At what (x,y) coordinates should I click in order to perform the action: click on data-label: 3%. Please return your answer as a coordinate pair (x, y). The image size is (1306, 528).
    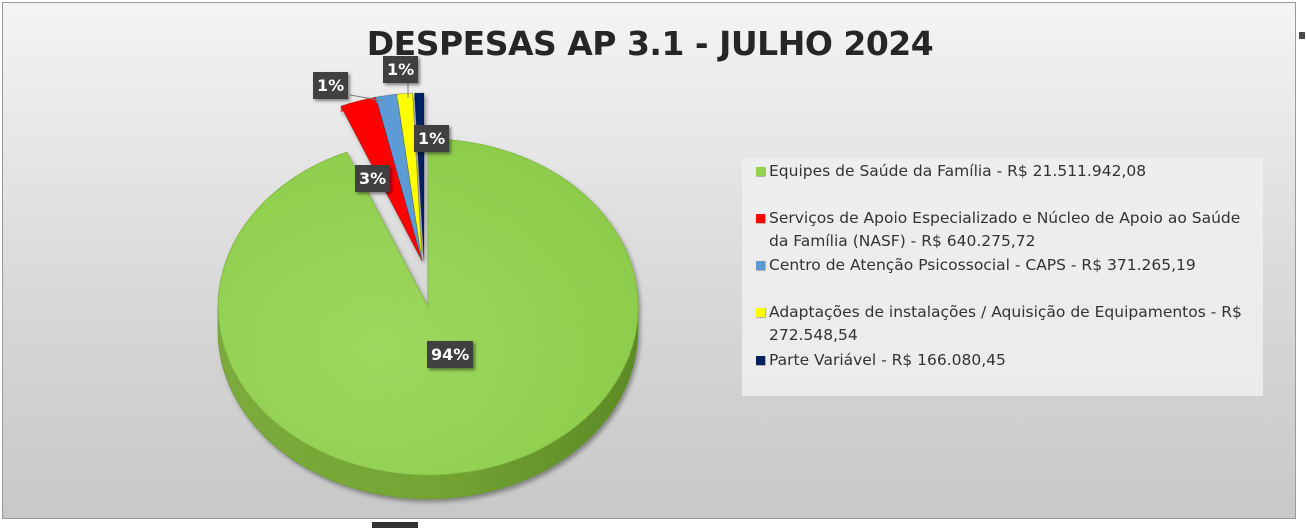
    Looking at the image, I should click on (373, 178).